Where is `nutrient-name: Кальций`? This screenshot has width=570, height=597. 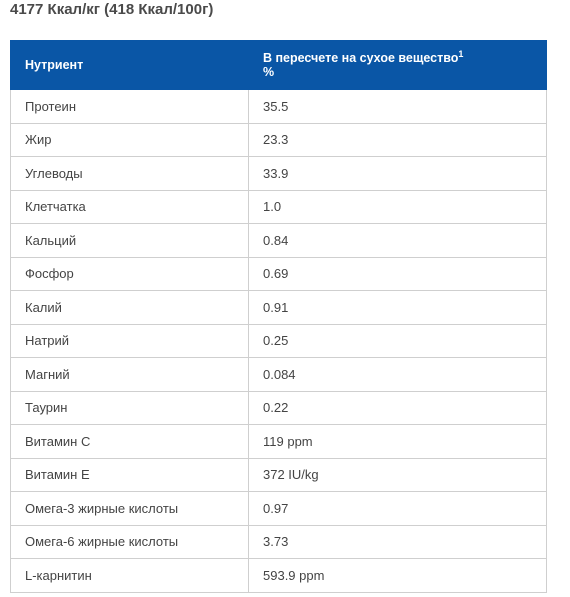 nutrient-name: Кальций is located at coordinates (129, 240).